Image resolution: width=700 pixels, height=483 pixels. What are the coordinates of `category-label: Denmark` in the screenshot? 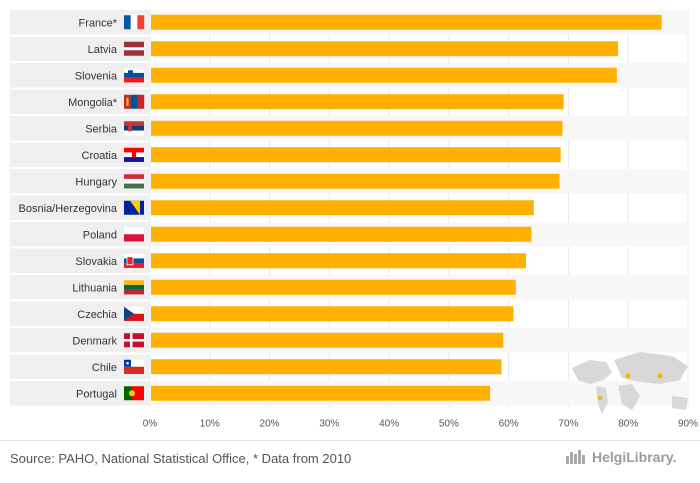 It's located at (94, 341).